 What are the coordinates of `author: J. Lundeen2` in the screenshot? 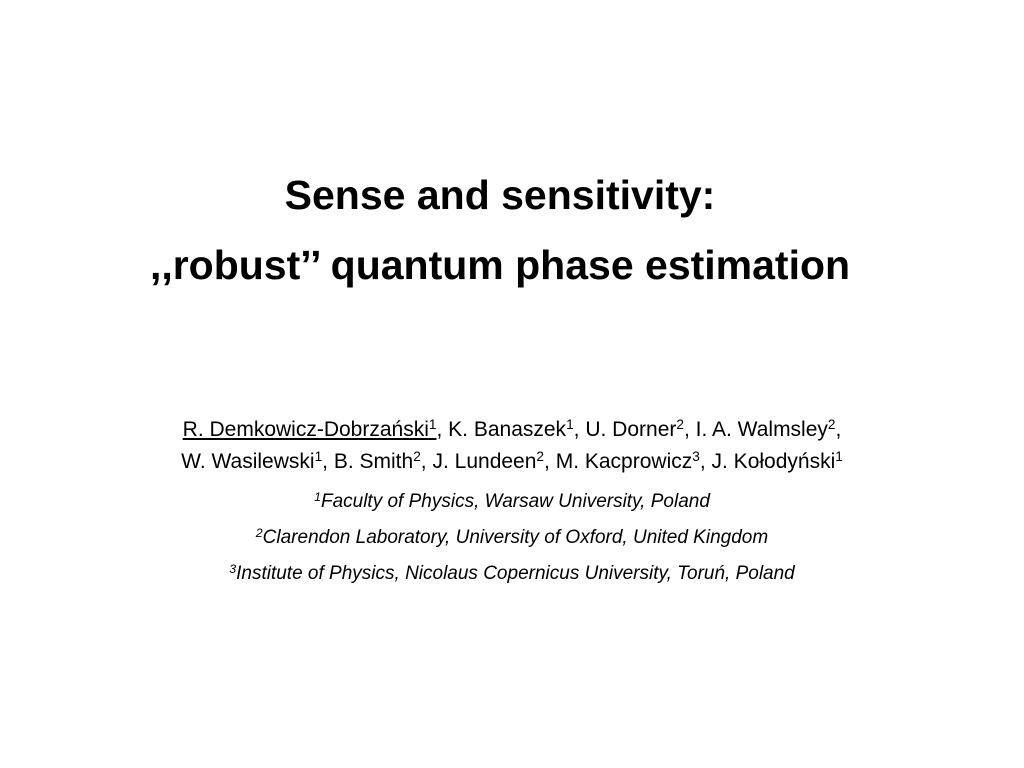 It's located at (488, 461).